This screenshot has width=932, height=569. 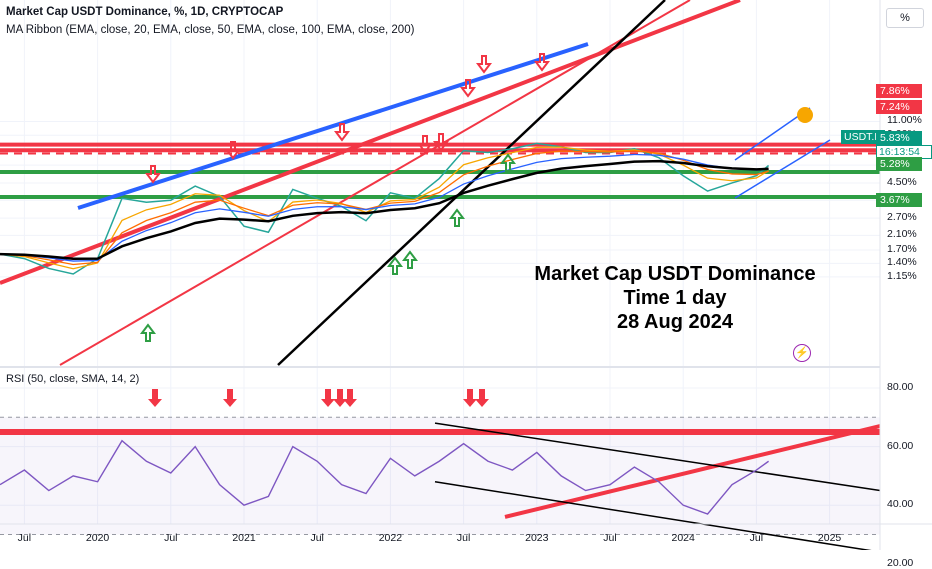 I want to click on level-badge-high1: 7.86%, so click(x=899, y=91).